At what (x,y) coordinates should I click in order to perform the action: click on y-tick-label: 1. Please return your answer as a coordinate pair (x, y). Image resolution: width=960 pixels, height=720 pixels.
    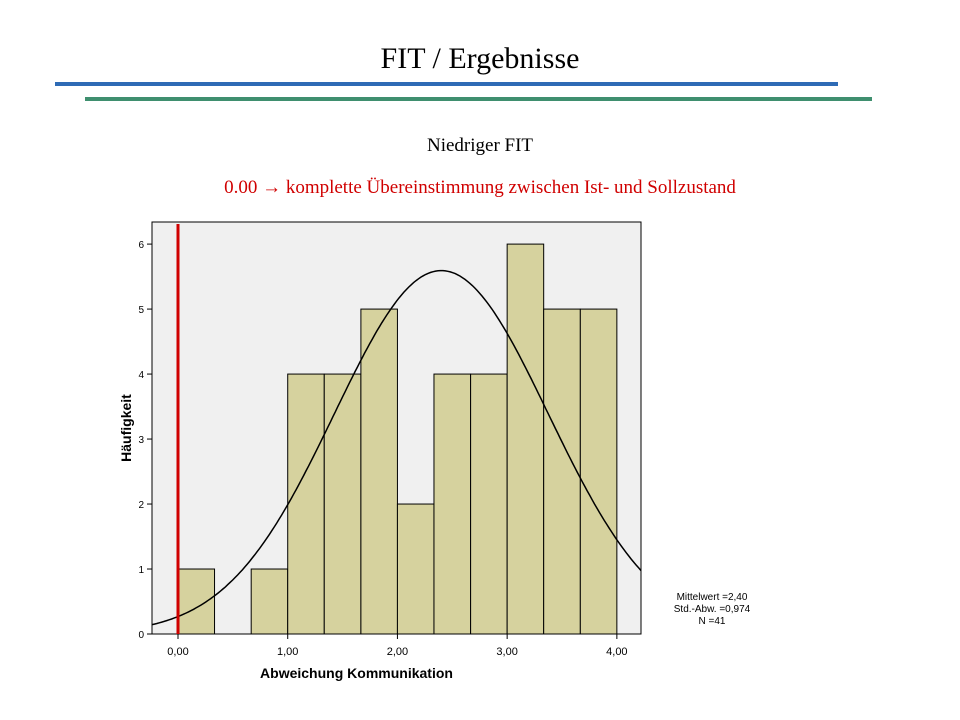
    Looking at the image, I should click on (141, 570).